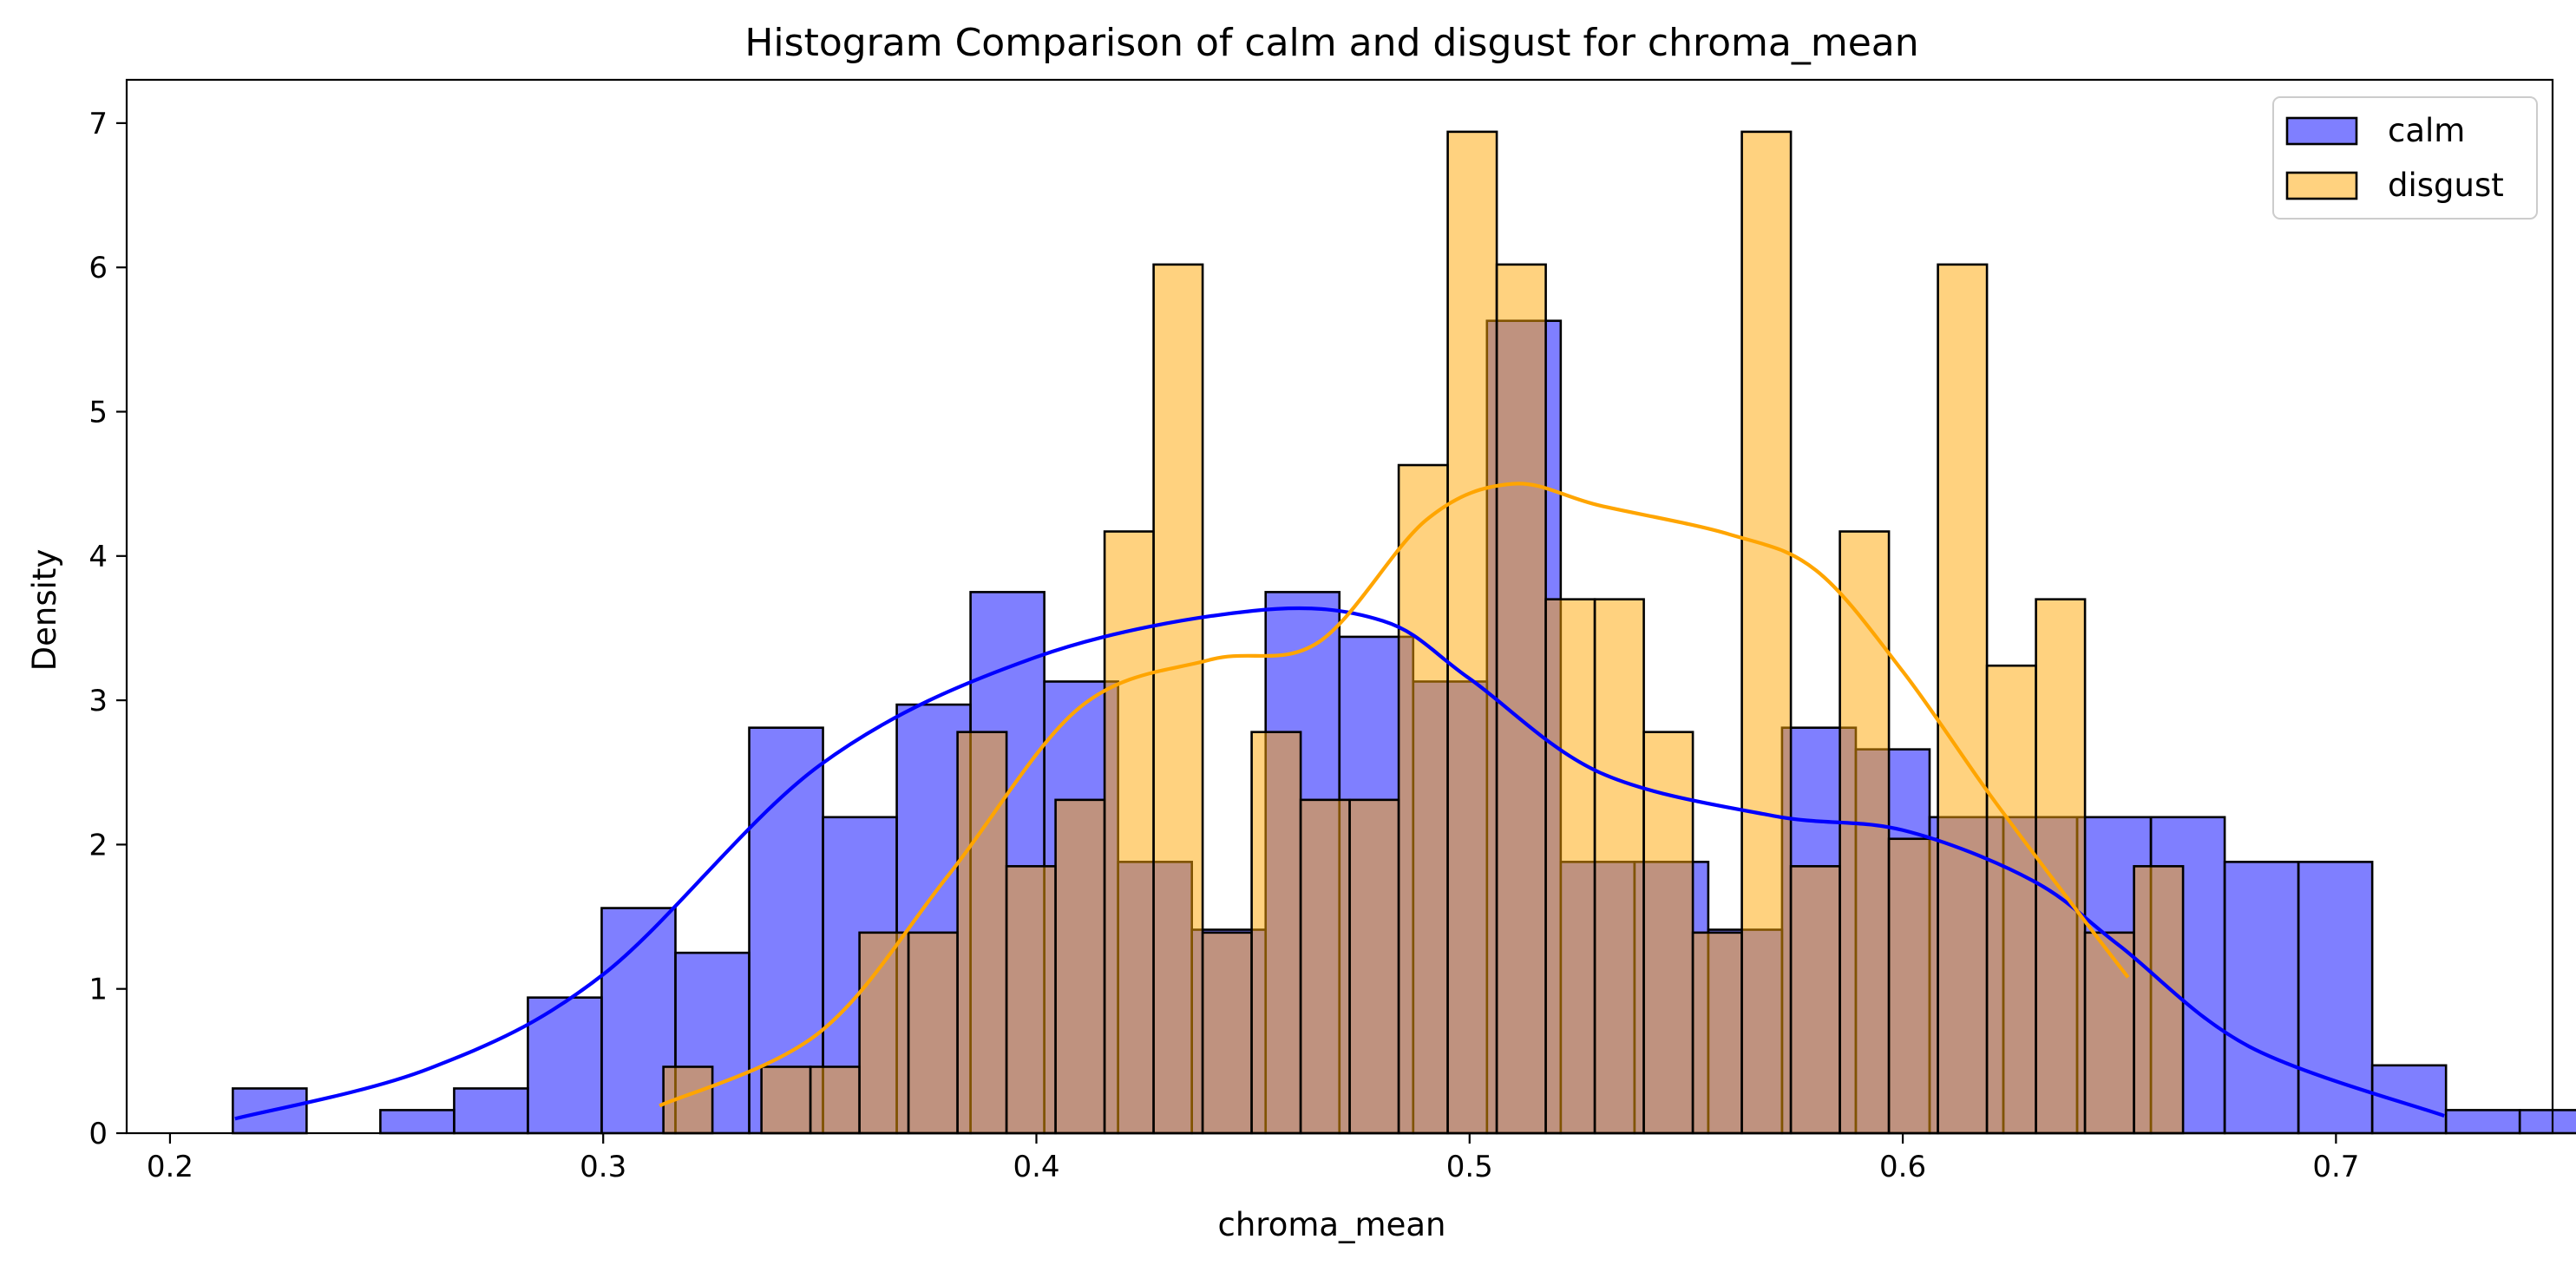  What do you see at coordinates (2426, 130) in the screenshot?
I see `legend-label-calm: calm` at bounding box center [2426, 130].